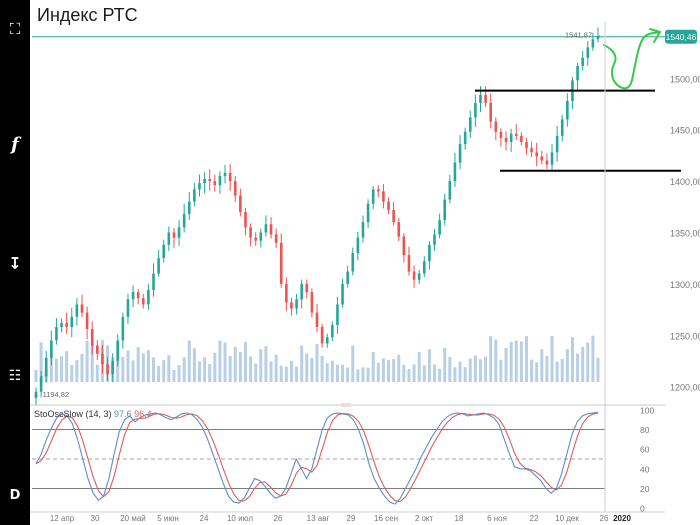 This screenshot has height=525, width=700. Describe the element at coordinates (459, 518) in the screenshot. I see `time-tick-label: 18` at that location.